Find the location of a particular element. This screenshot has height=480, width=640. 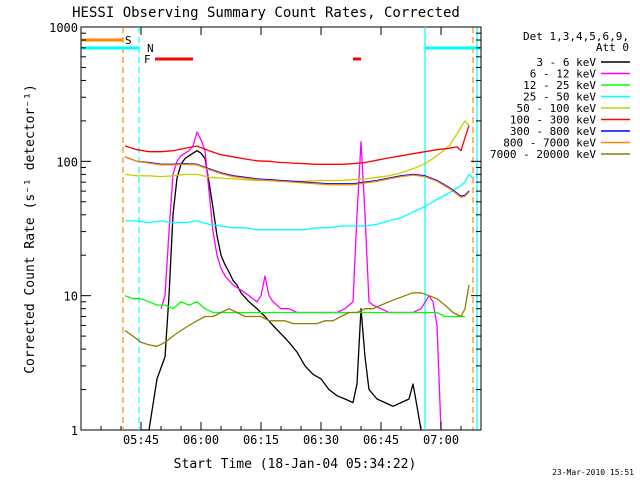

footer-timestamp: 23-Mar-2010 15:51 is located at coordinates (593, 472).